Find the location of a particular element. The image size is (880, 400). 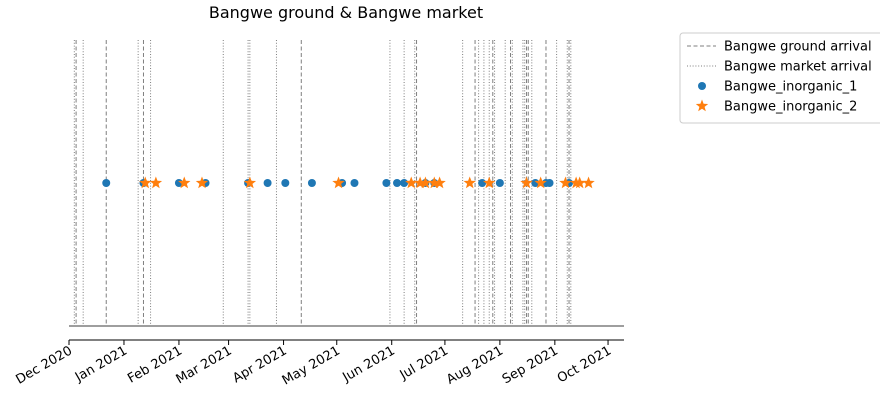

x-tick-label: May 2021 is located at coordinates (311, 365).